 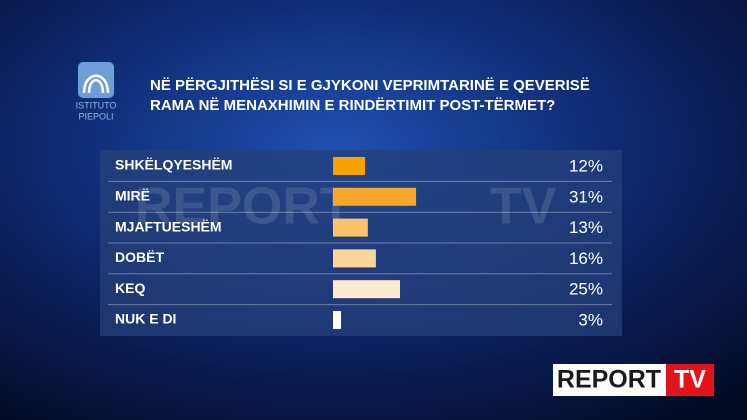 I want to click on logo: ISTITUTO PIEPOLI, so click(x=96, y=91).